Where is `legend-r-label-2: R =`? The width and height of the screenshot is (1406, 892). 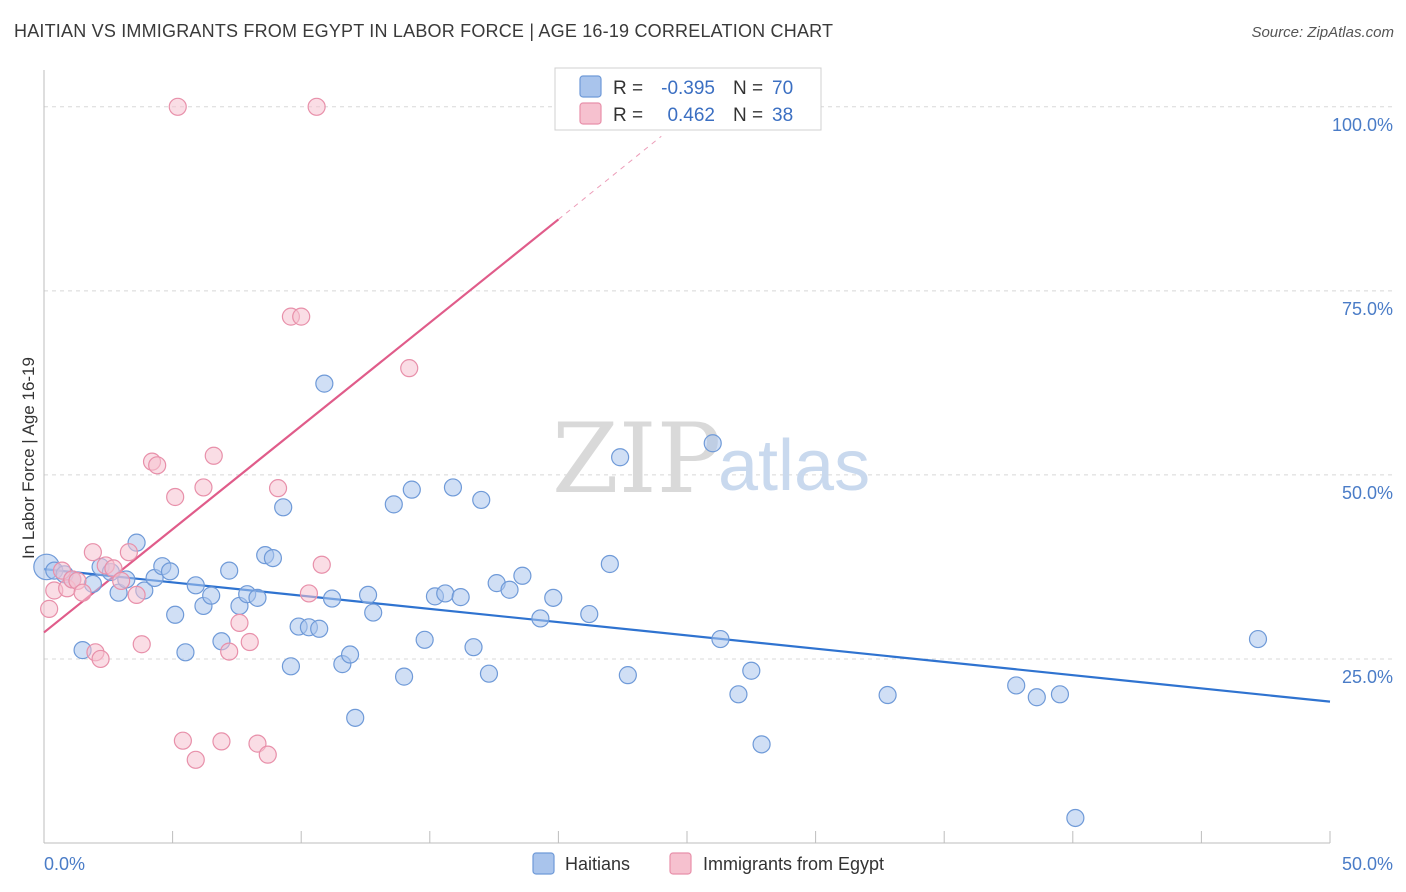
legend-r-label-2: R = is located at coordinates (628, 115).